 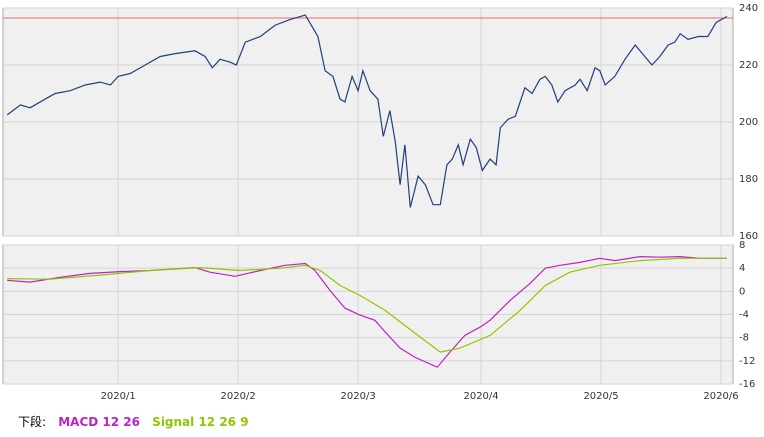 What do you see at coordinates (720, 396) in the screenshot?
I see `x-tick-label: 2020/6` at bounding box center [720, 396].